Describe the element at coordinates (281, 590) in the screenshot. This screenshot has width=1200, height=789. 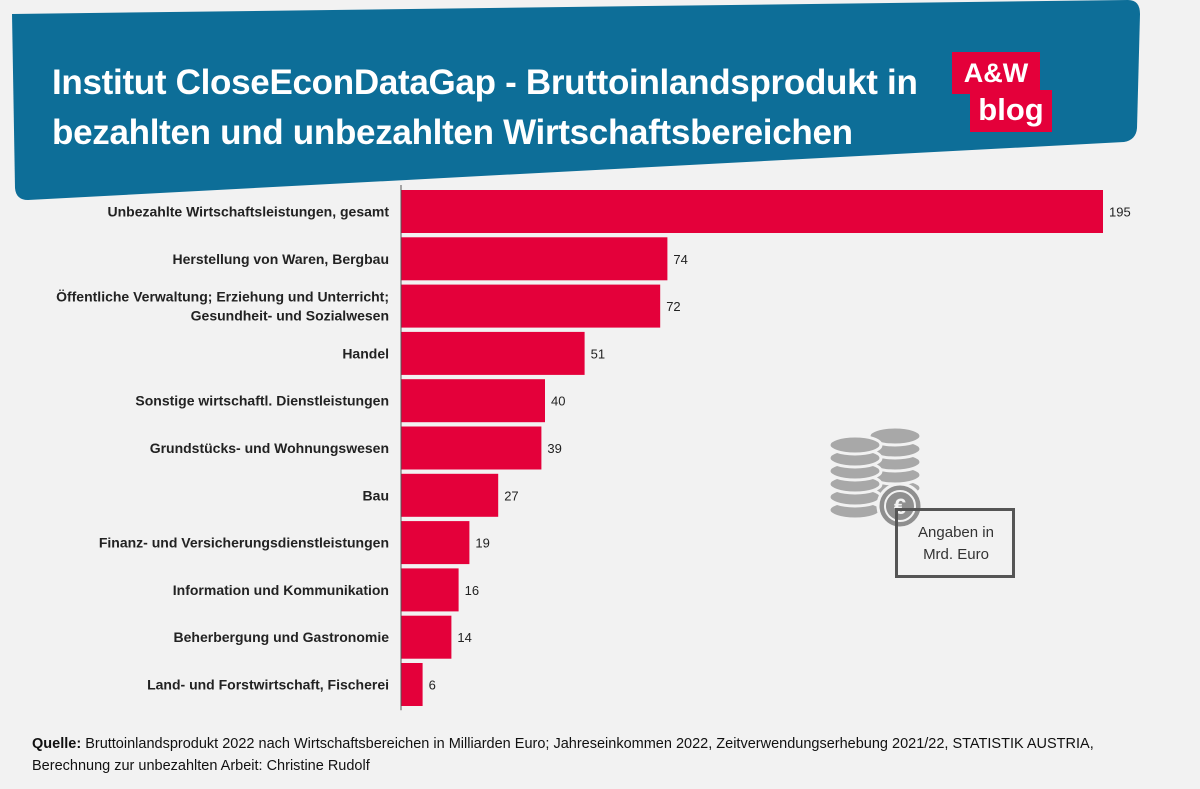
I see `category-label-9: Information und Kommunikation` at that location.